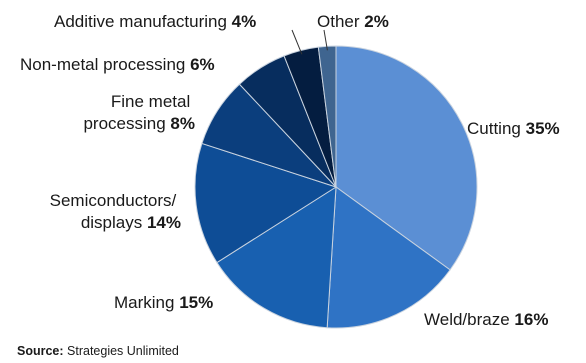 The width and height of the screenshot is (586, 363). Describe the element at coordinates (353, 21) in the screenshot. I see `label-other: Other 2%` at that location.